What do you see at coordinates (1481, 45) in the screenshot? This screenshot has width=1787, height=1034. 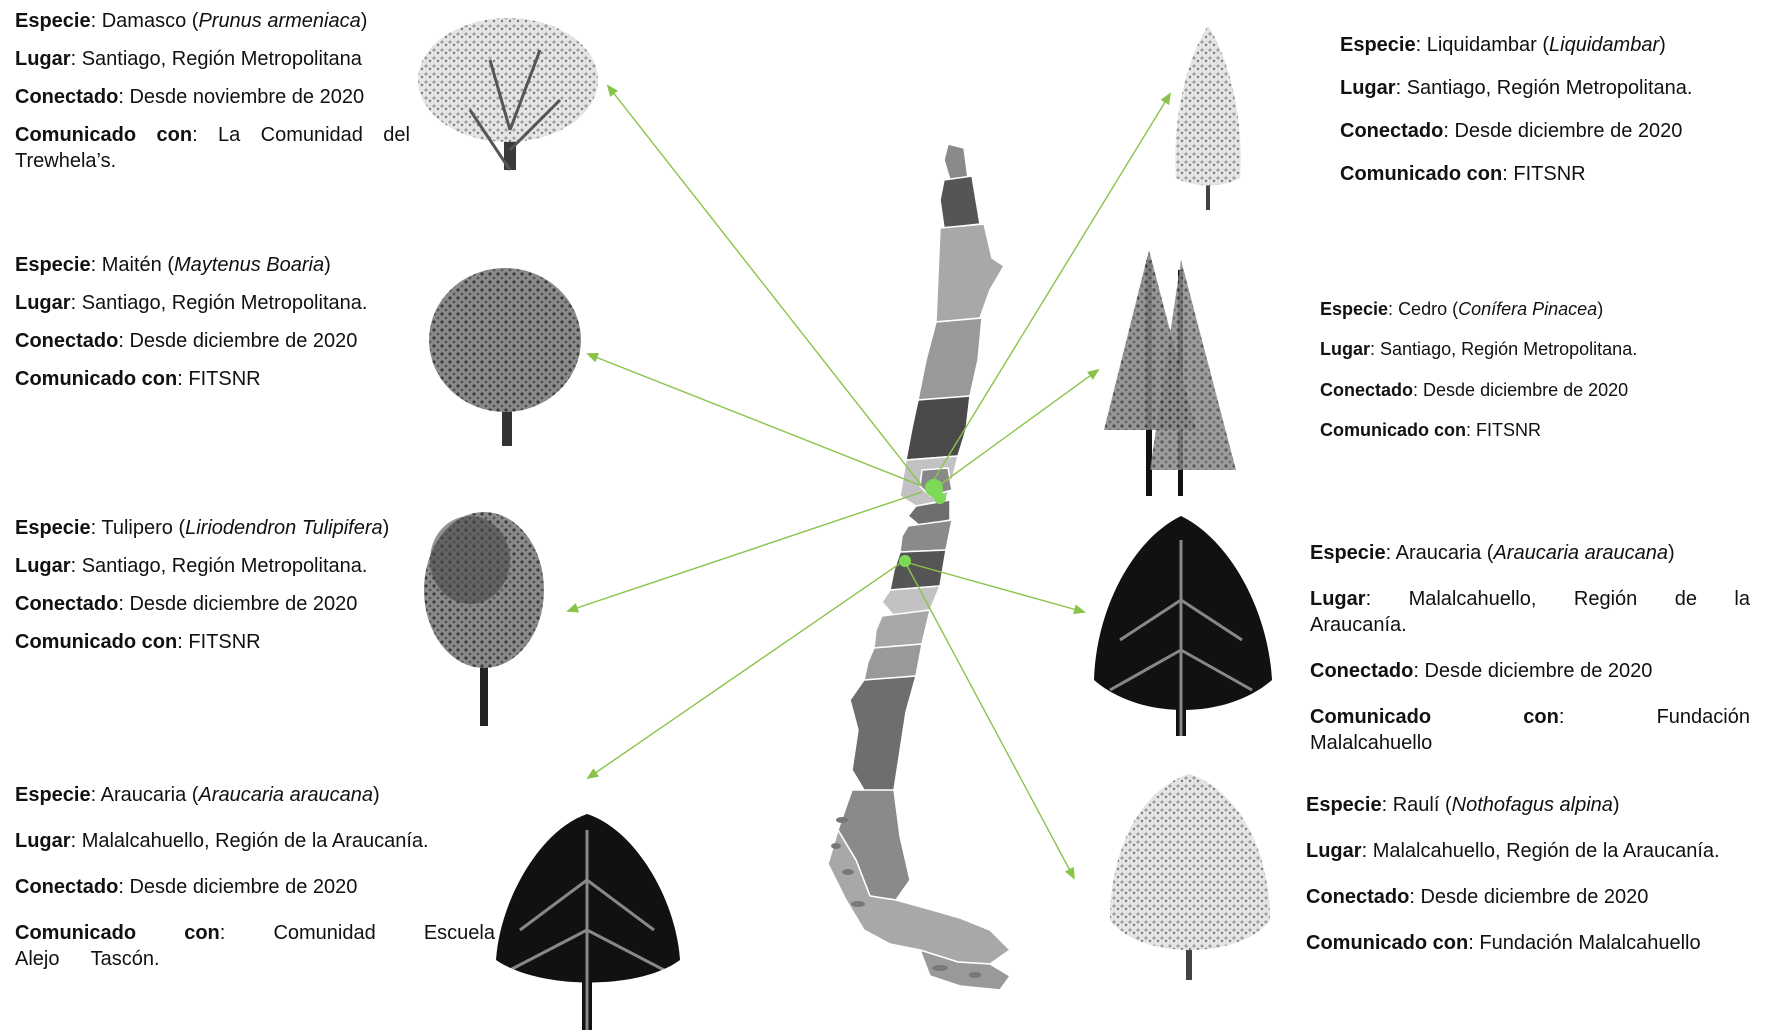 I see `species-common: Liquidambar` at bounding box center [1481, 45].